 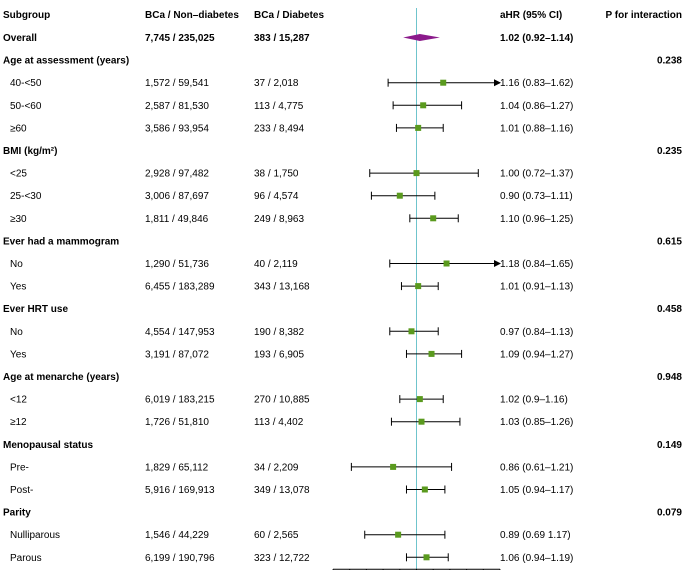 I want to click on ci-text: 1.00 (0.72–1.37), so click(x=536, y=174).